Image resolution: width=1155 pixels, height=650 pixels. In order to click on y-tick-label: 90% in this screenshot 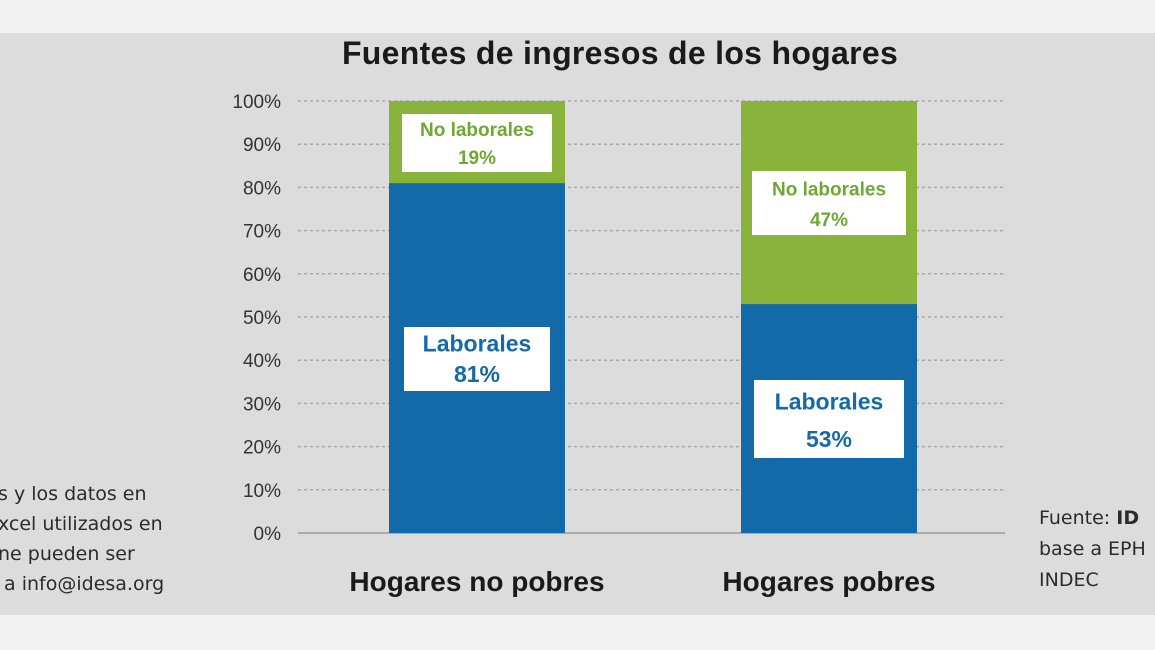, I will do `click(262, 145)`.